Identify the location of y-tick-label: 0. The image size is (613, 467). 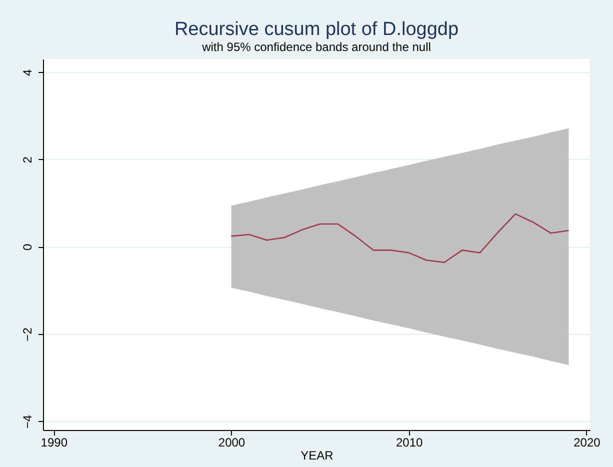
(27, 247).